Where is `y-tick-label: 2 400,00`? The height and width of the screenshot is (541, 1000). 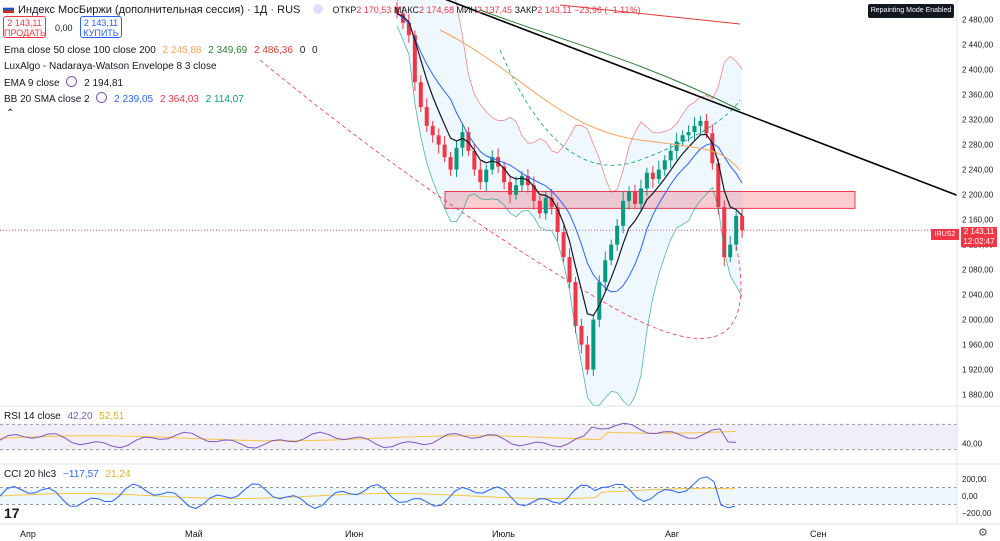 y-tick-label: 2 400,00 is located at coordinates (978, 70).